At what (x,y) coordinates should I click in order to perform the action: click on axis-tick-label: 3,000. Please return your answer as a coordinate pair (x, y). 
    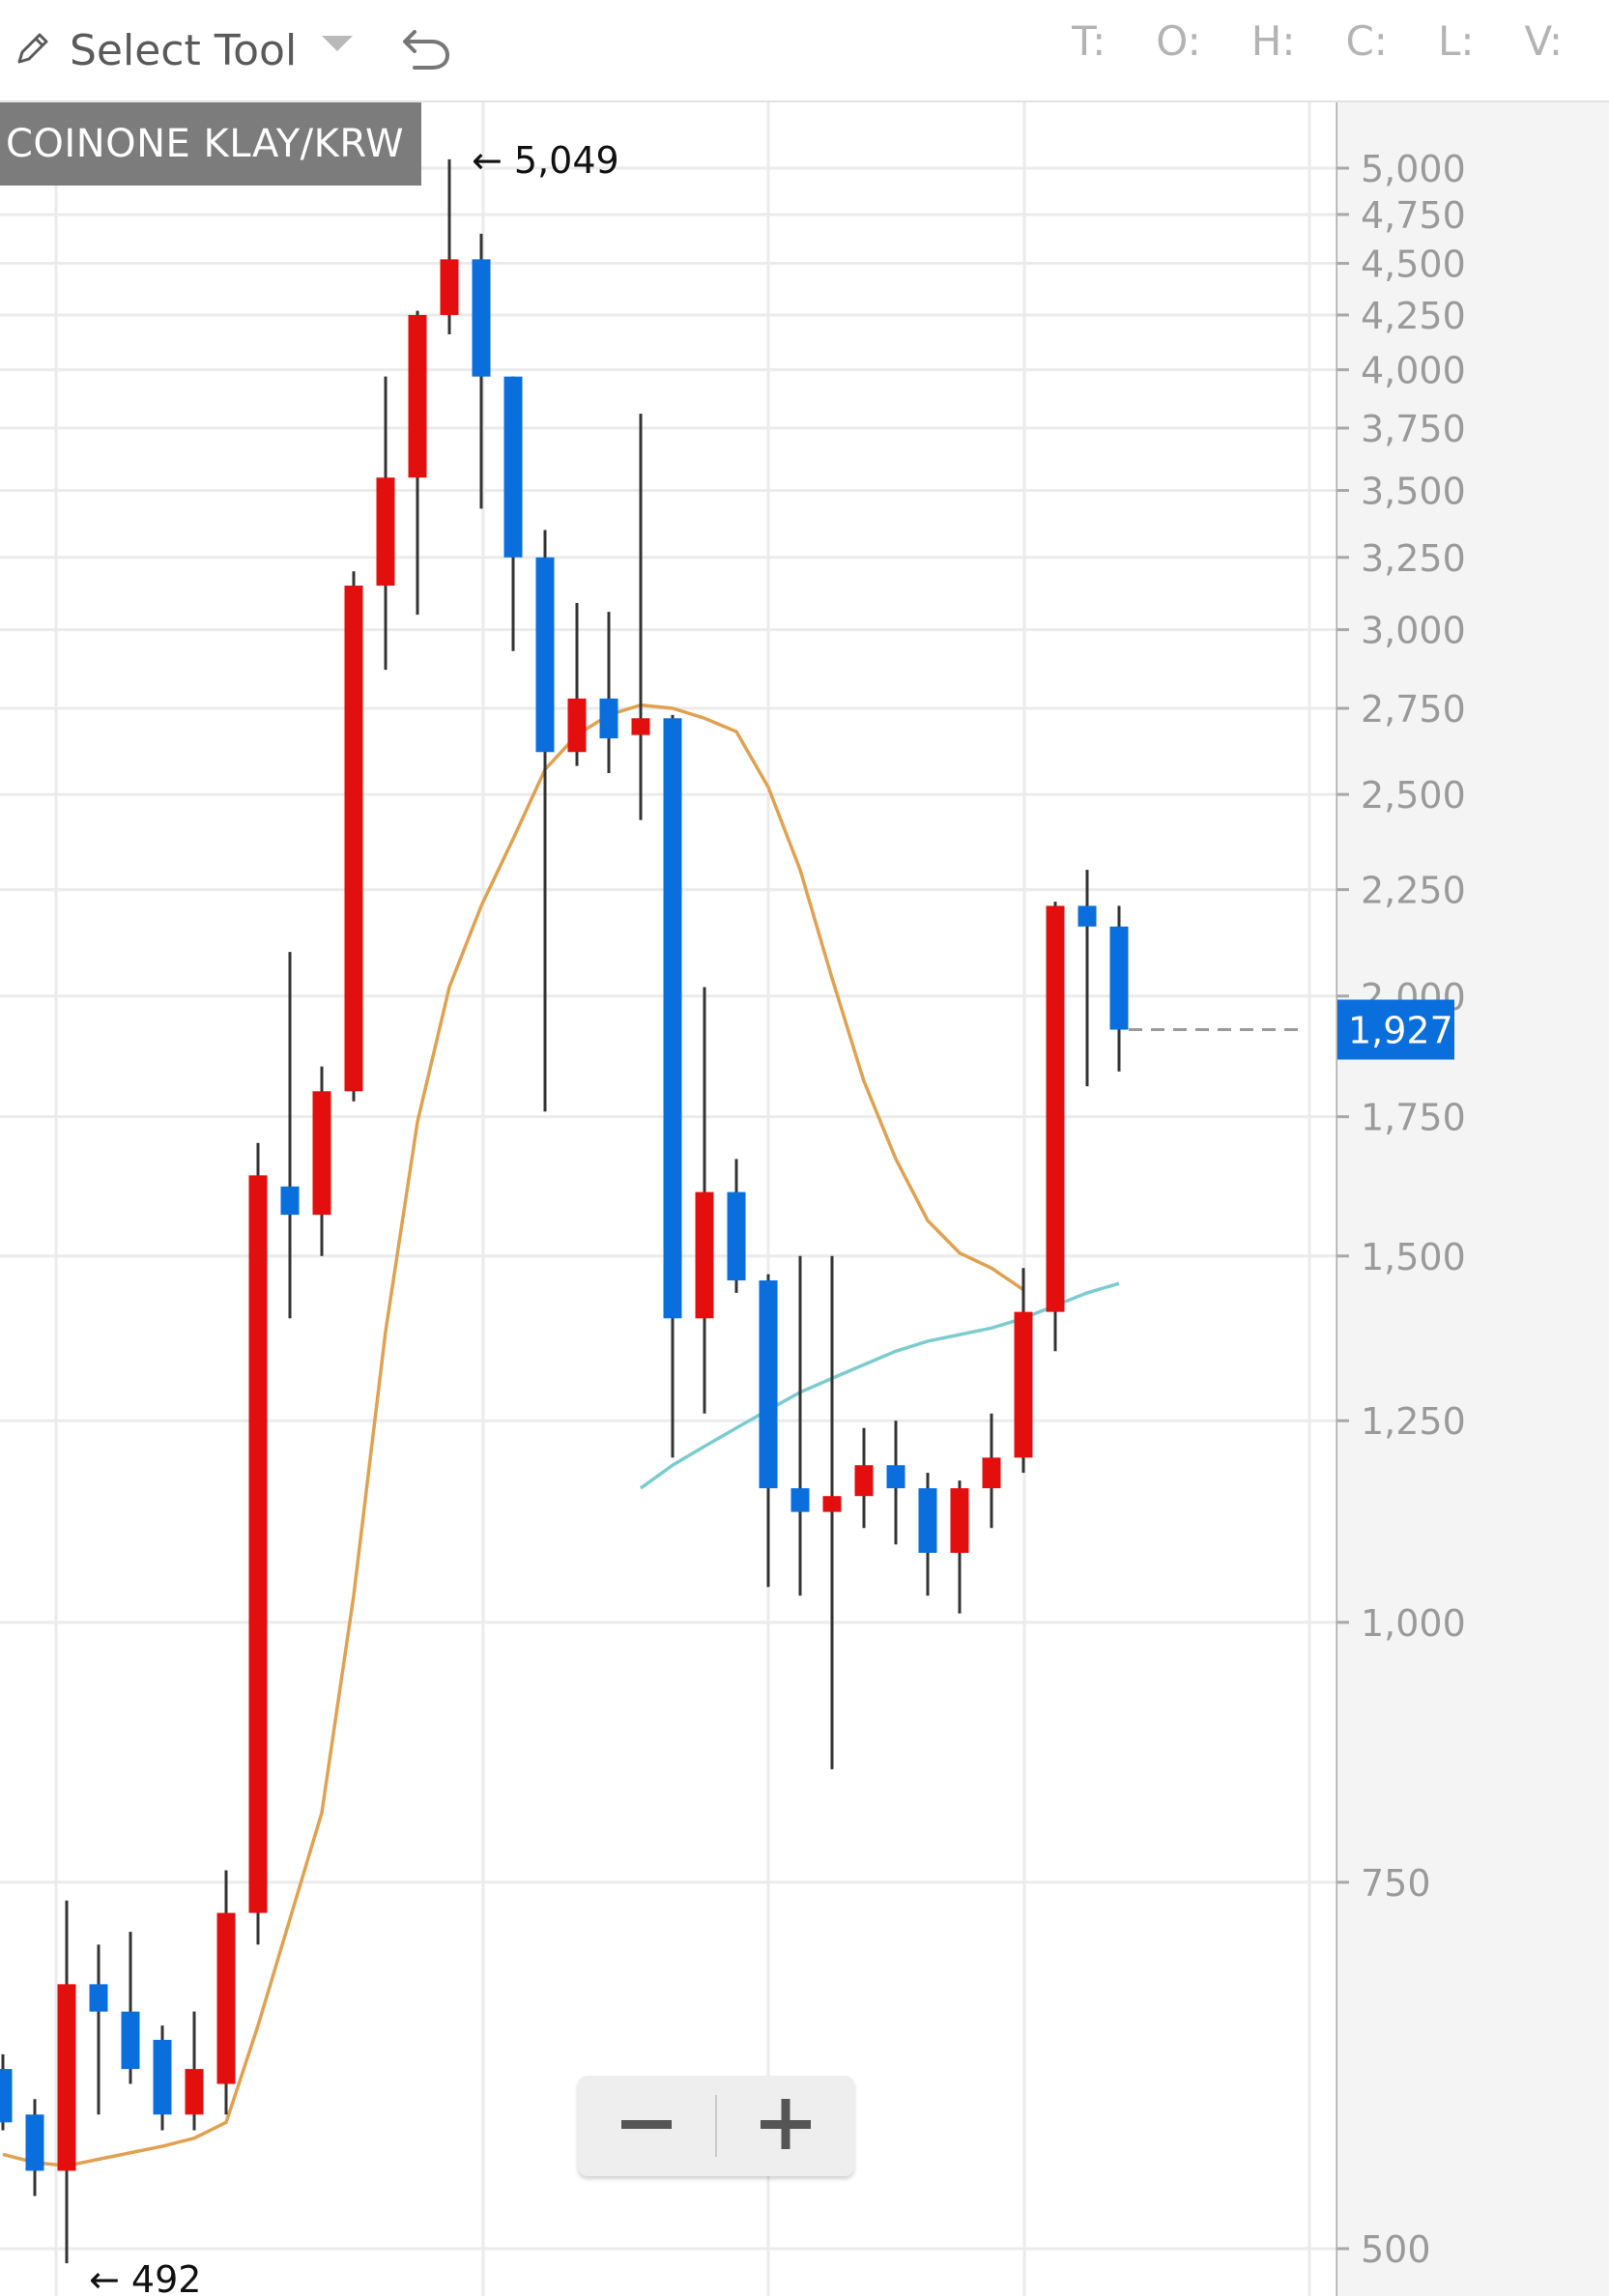
    Looking at the image, I should click on (1413, 631).